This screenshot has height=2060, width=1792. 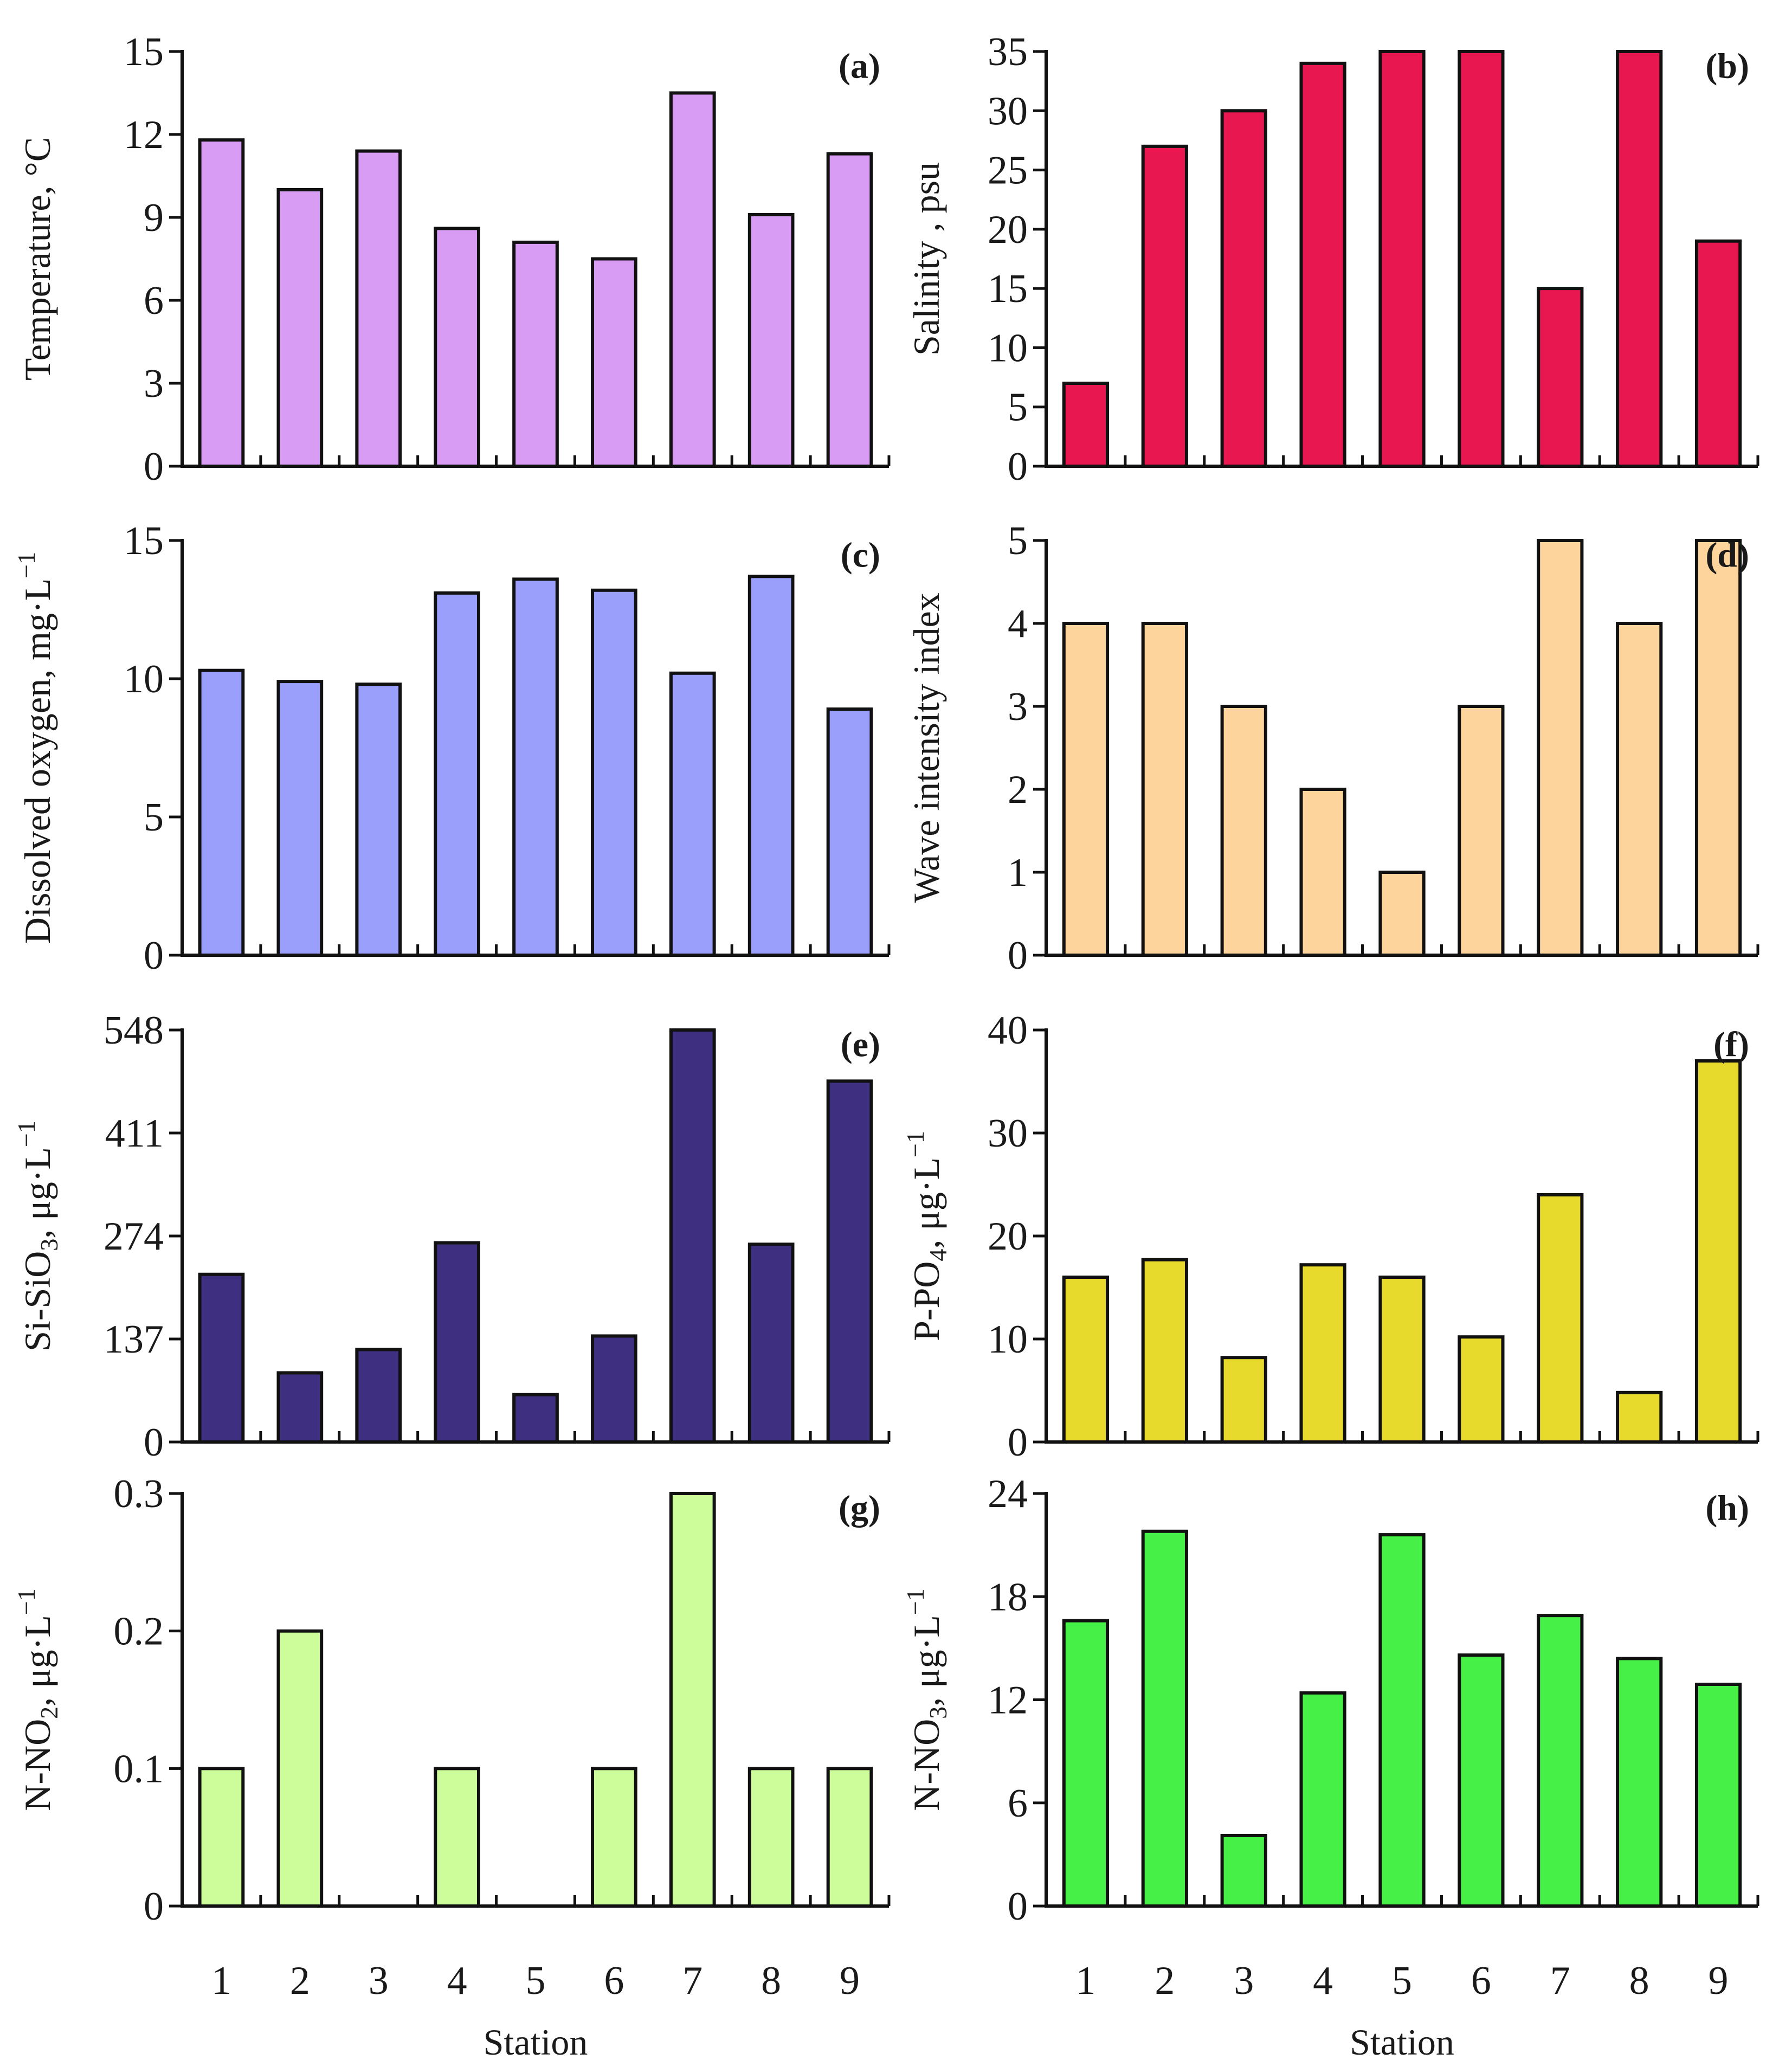 I want to click on y-tick-label: 3, so click(x=154, y=384).